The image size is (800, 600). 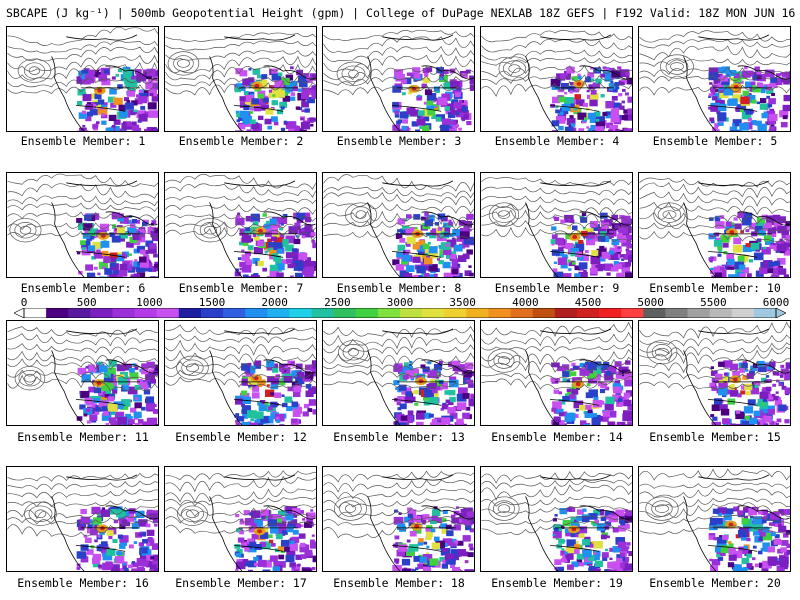 I want to click on ensemble-member-label: Ensemble Member: 2, so click(x=241, y=141).